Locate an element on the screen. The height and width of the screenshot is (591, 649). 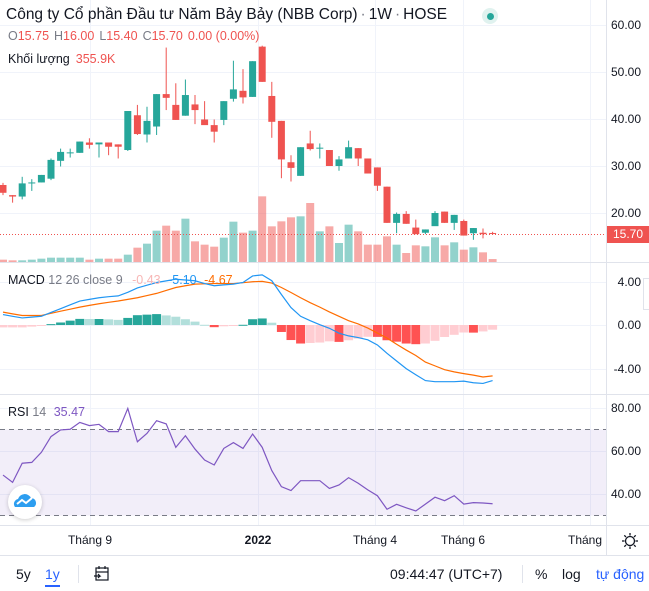
macd-pane is located at coordinates (249, 329).